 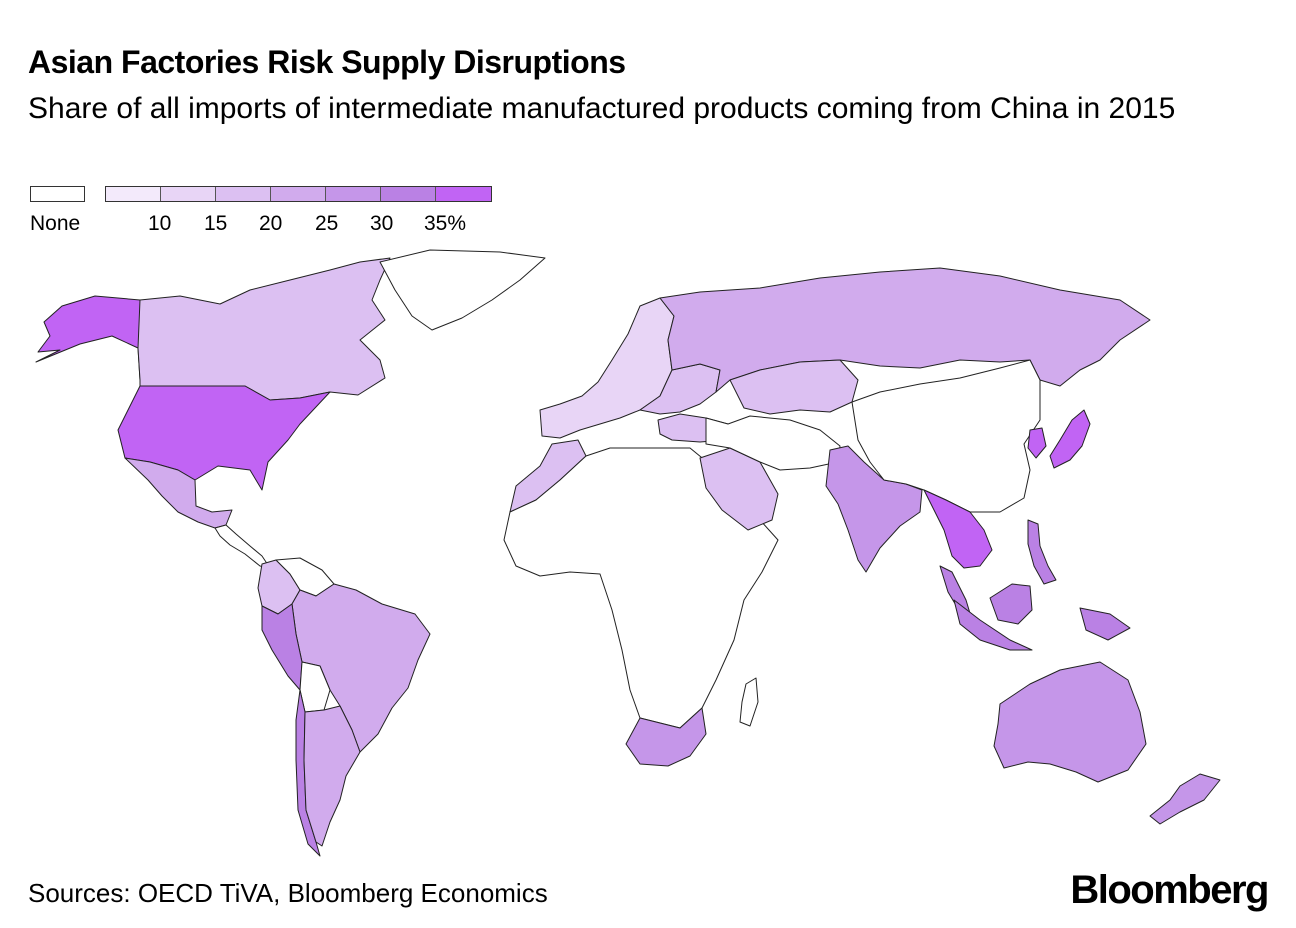 I want to click on chart-title: Asian Factories Risk Supply Disruptions, so click(x=327, y=62).